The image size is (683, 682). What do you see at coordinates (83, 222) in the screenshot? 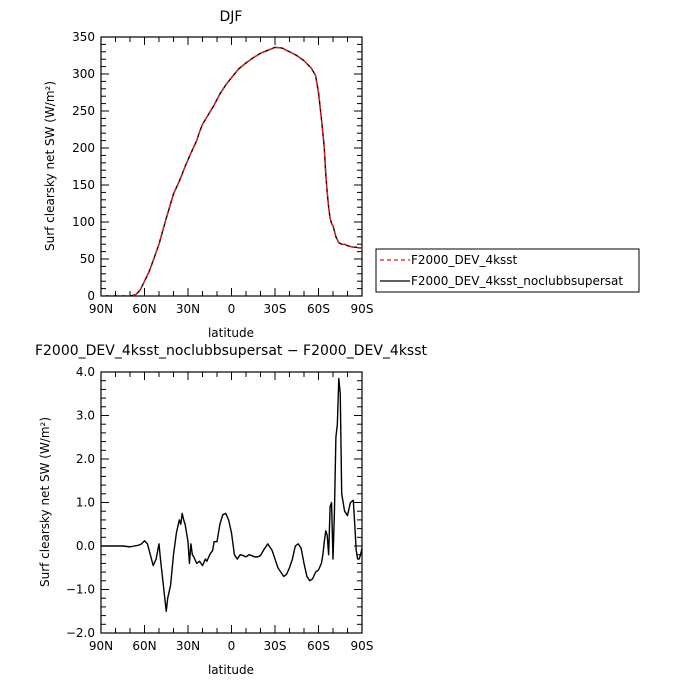
I see `y-tick-label: 100` at bounding box center [83, 222].